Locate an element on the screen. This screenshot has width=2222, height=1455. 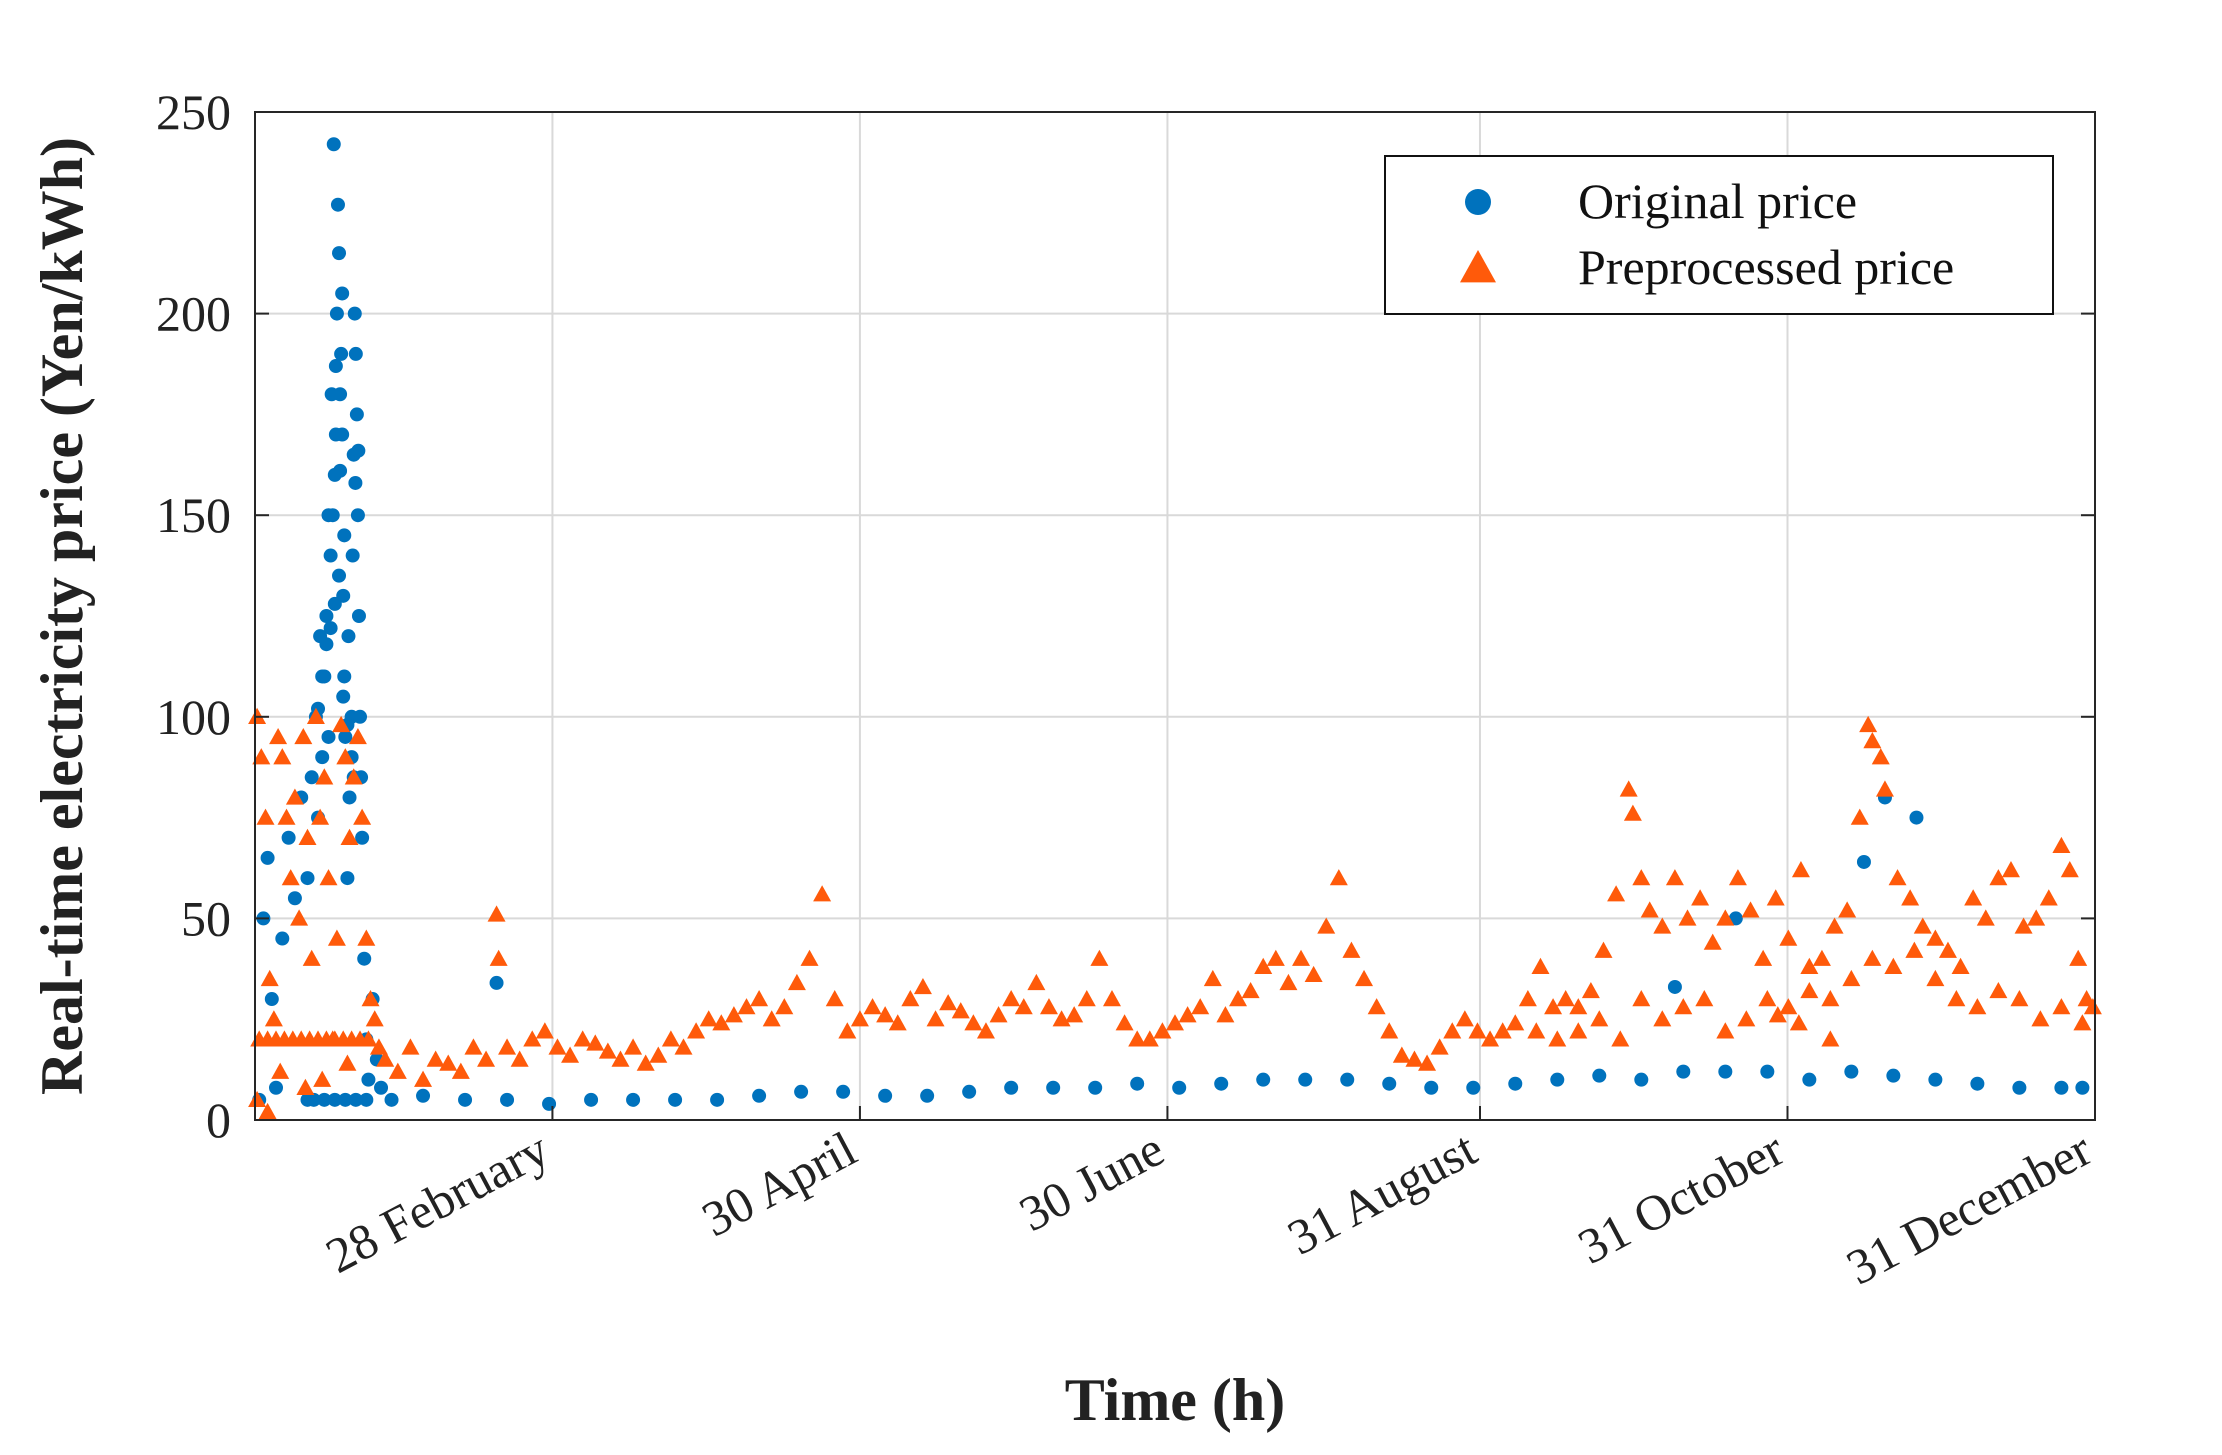
x-tick-label: 31 October is located at coordinates (1681, 1197).